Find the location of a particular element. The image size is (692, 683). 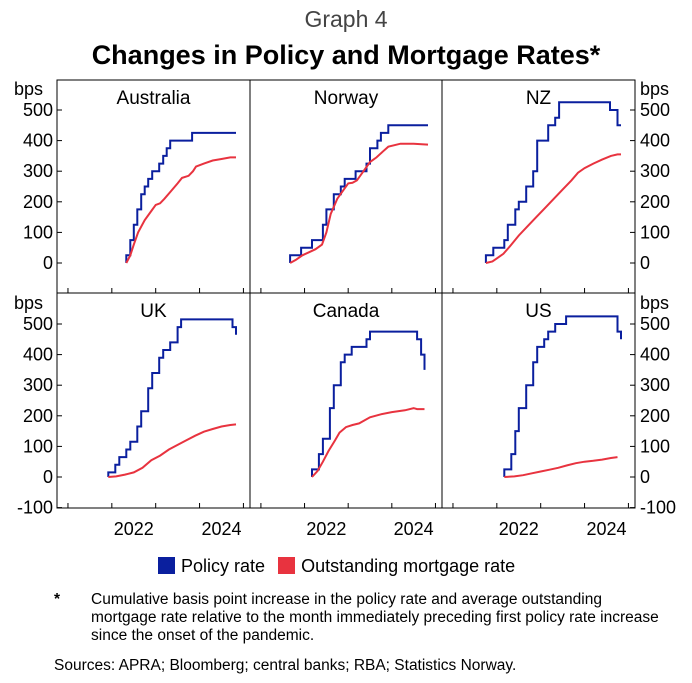

legend-swatch-policy-rate is located at coordinates (166, 565).